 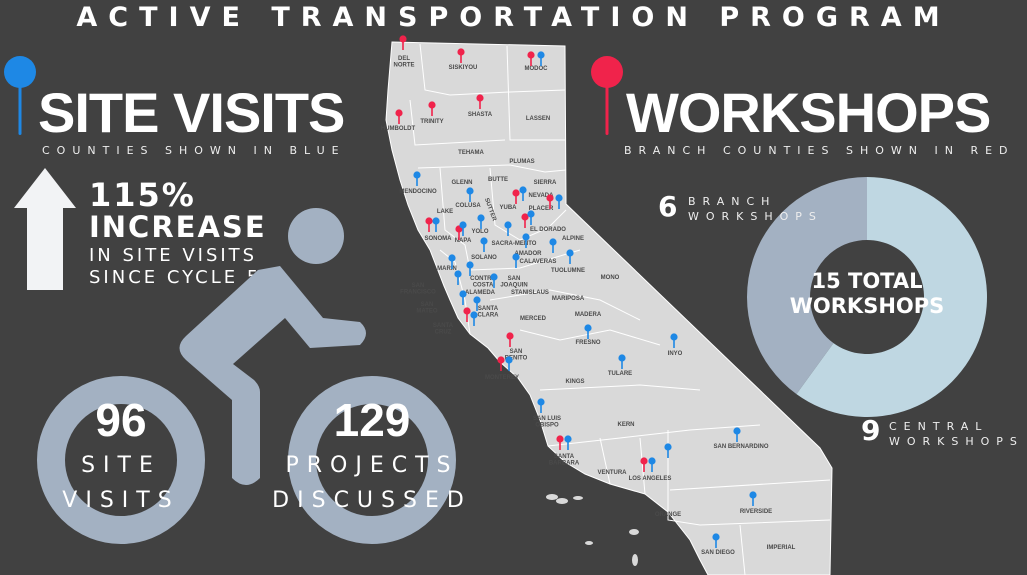 I want to click on site-visits-count: 96, so click(x=121, y=420).